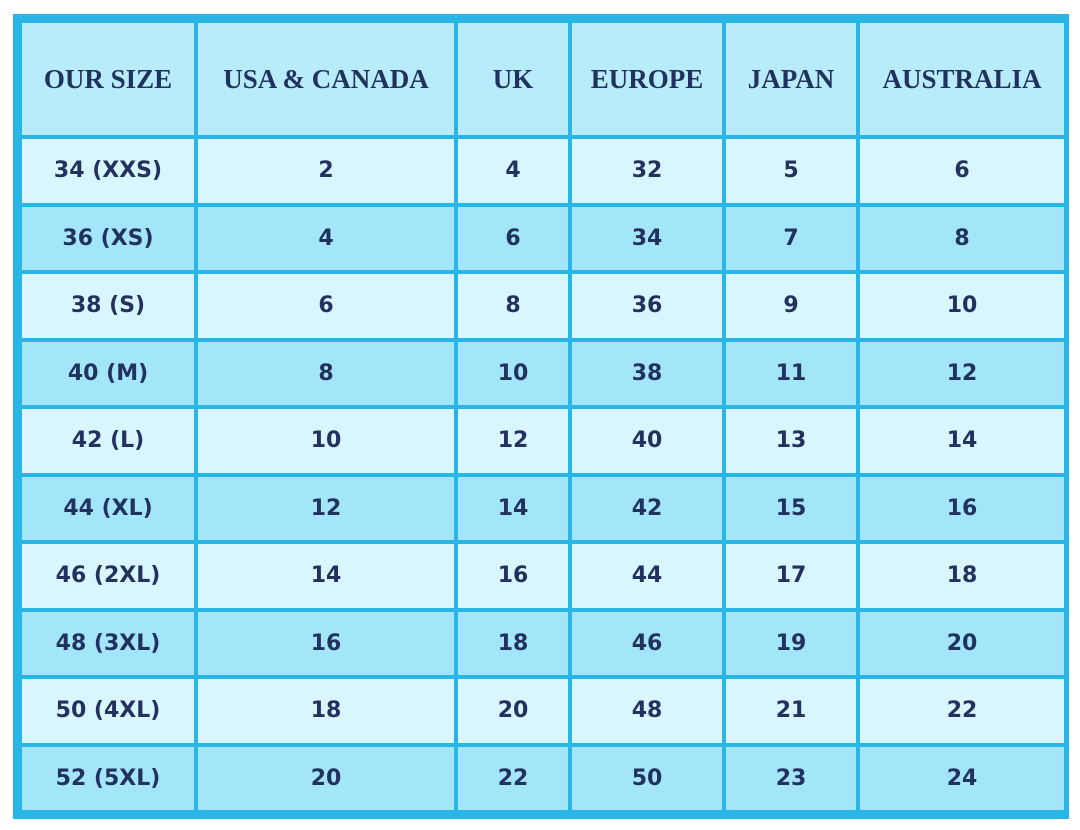  I want to click on cell-europe: 44, so click(647, 576).